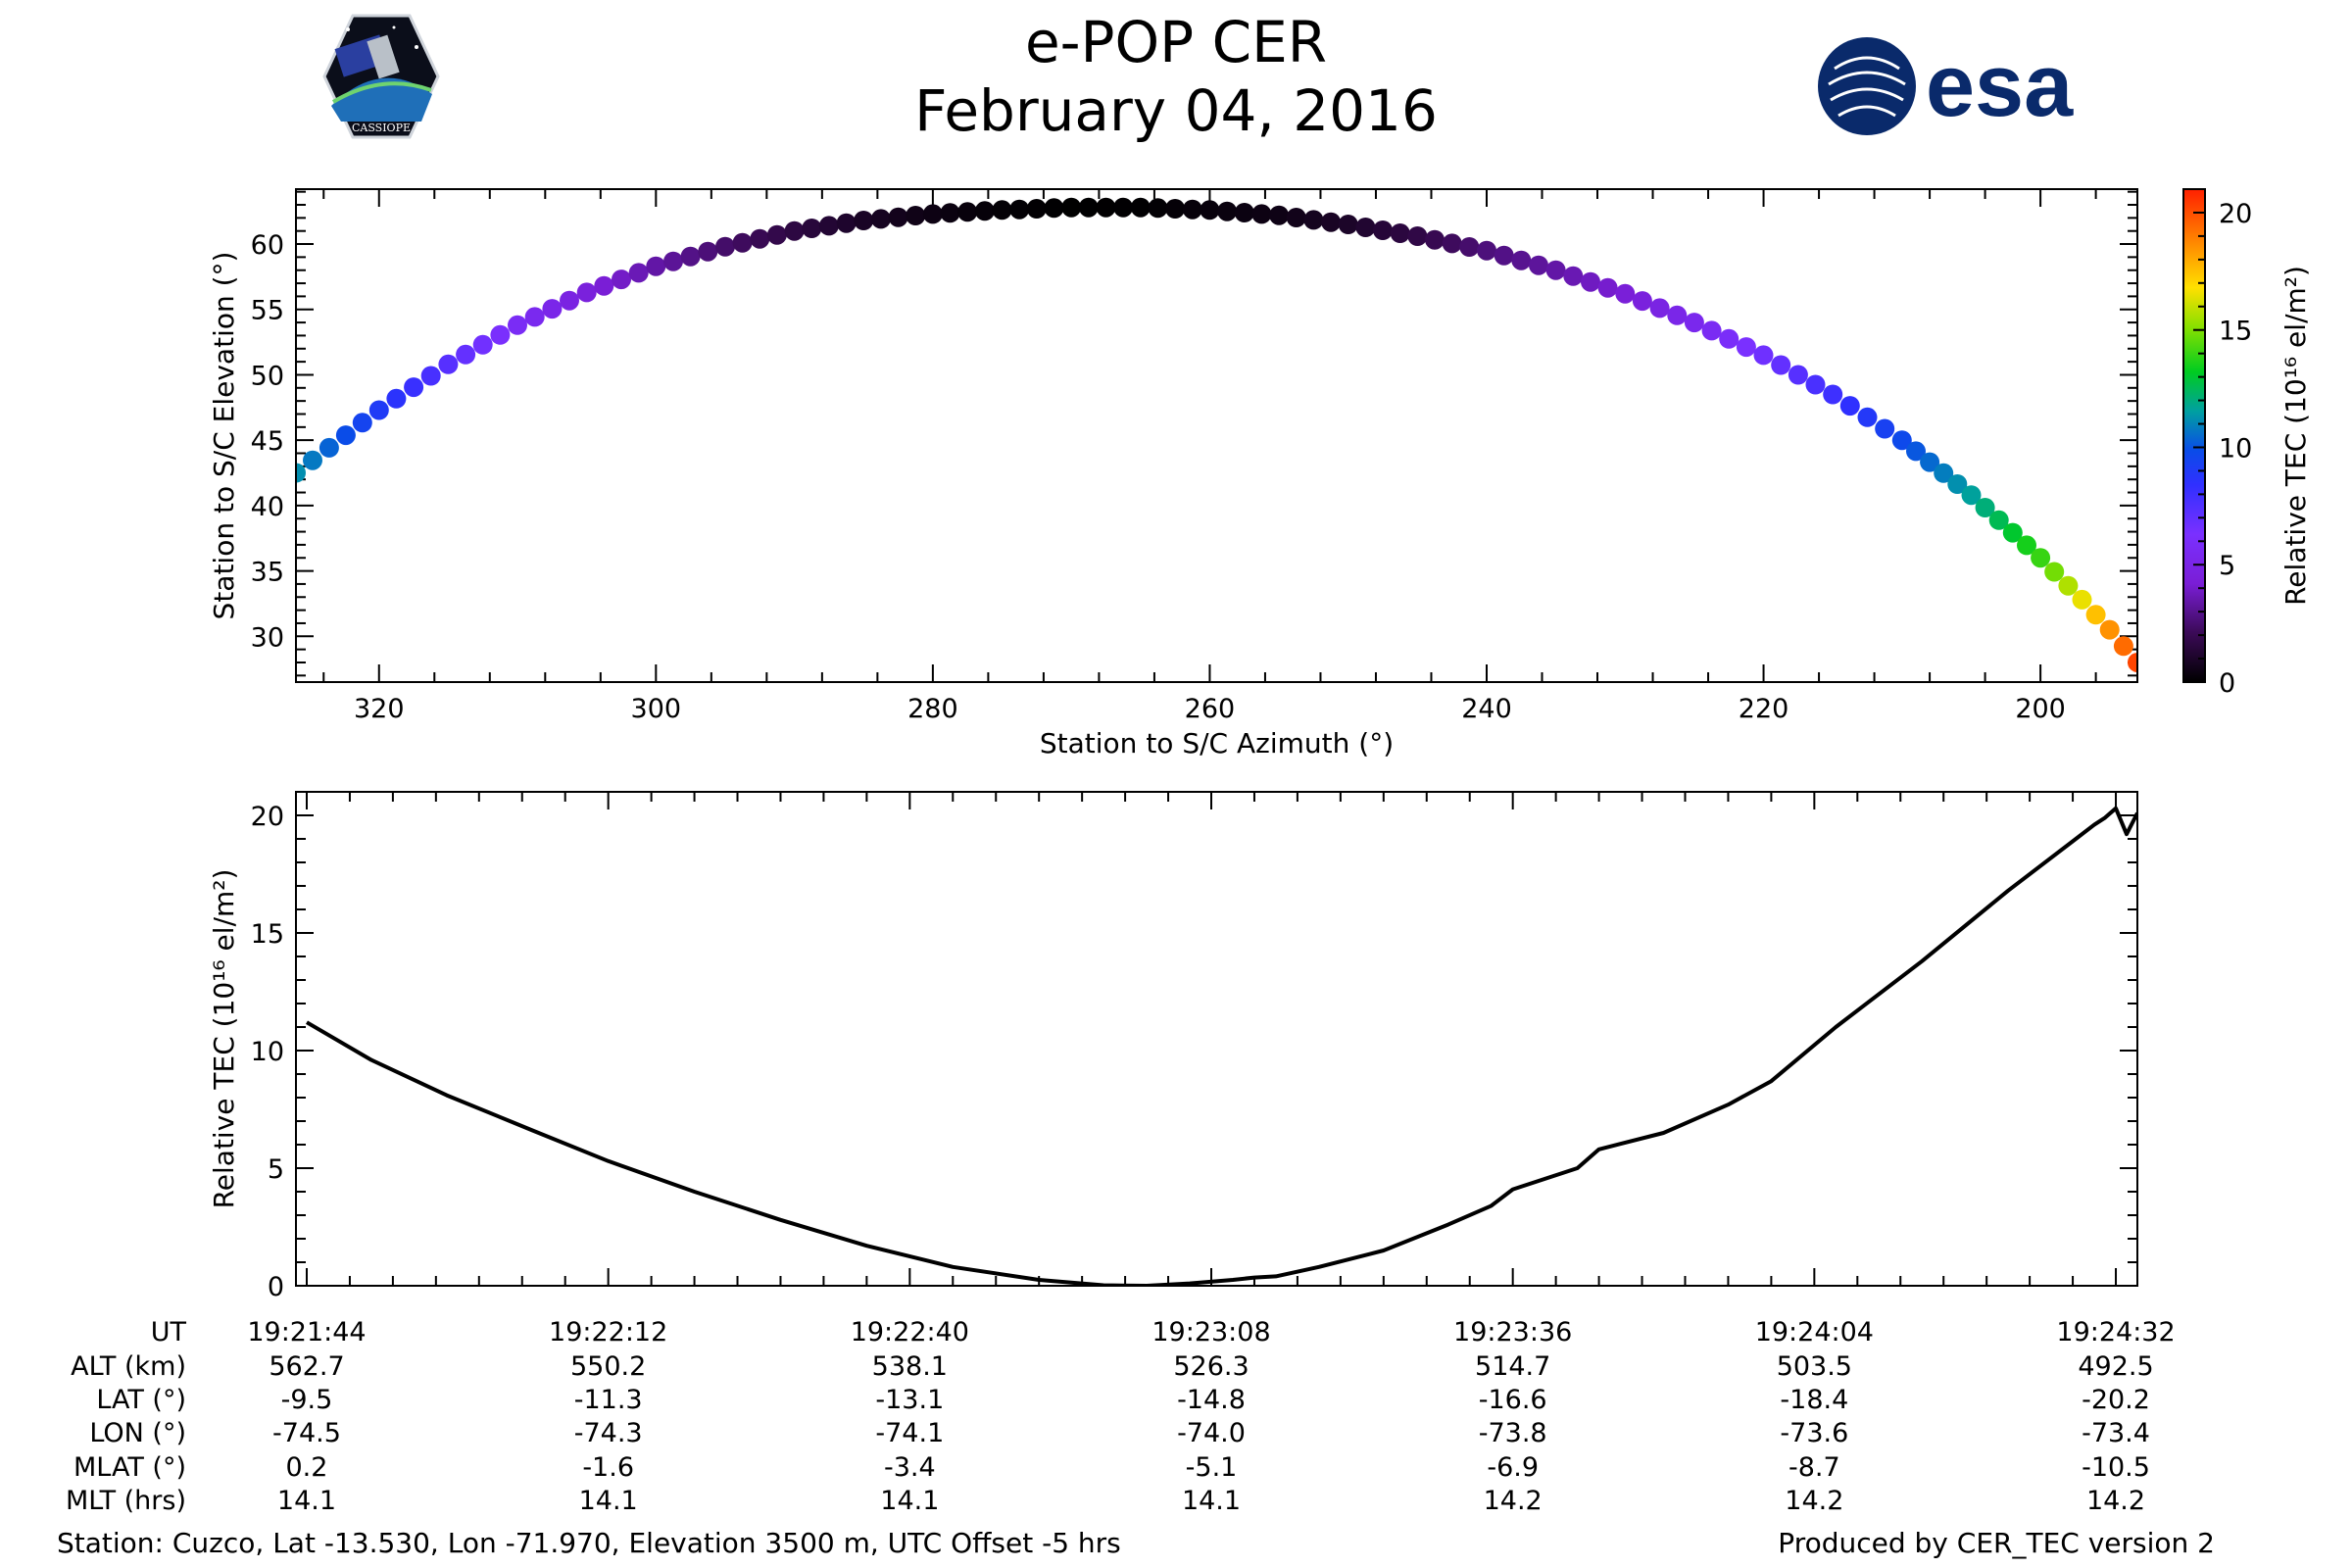  Describe the element at coordinates (2115, 1366) in the screenshot. I see `table-cell: 492.5` at that location.